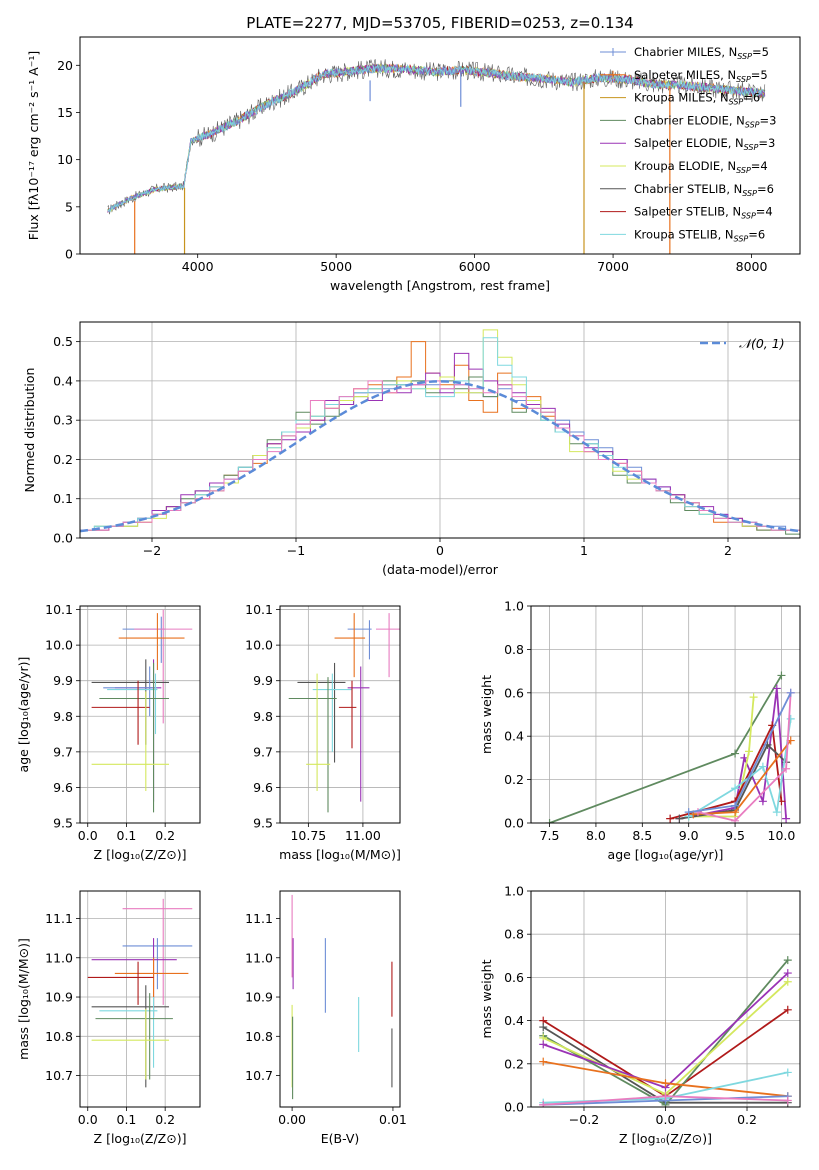  What do you see at coordinates (127, 1119) in the screenshot?
I see `x-tick-label: 0.1` at bounding box center [127, 1119].